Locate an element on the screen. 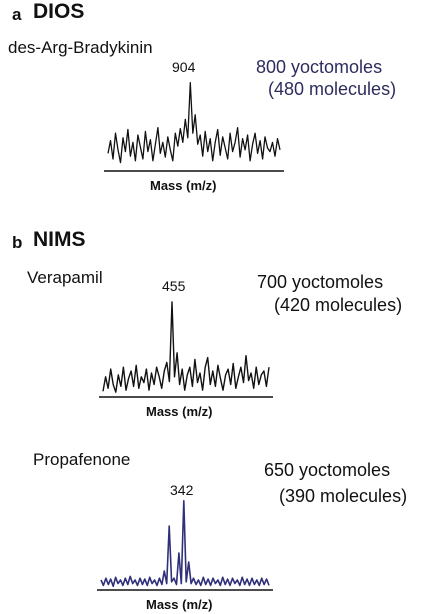 This screenshot has height=614, width=442. propafenone-spectrum is located at coordinates (185, 545).